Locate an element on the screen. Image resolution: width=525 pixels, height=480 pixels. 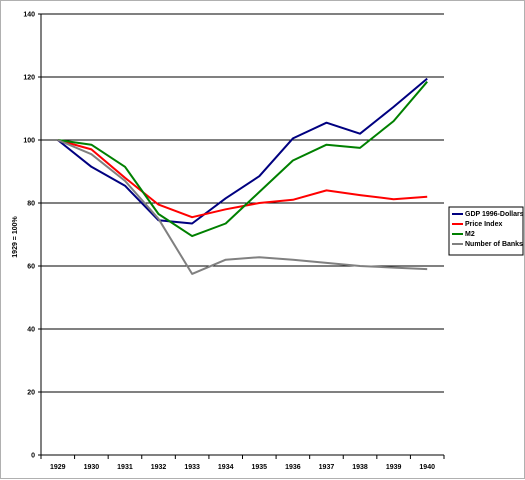
series-line is located at coordinates (242, 179).